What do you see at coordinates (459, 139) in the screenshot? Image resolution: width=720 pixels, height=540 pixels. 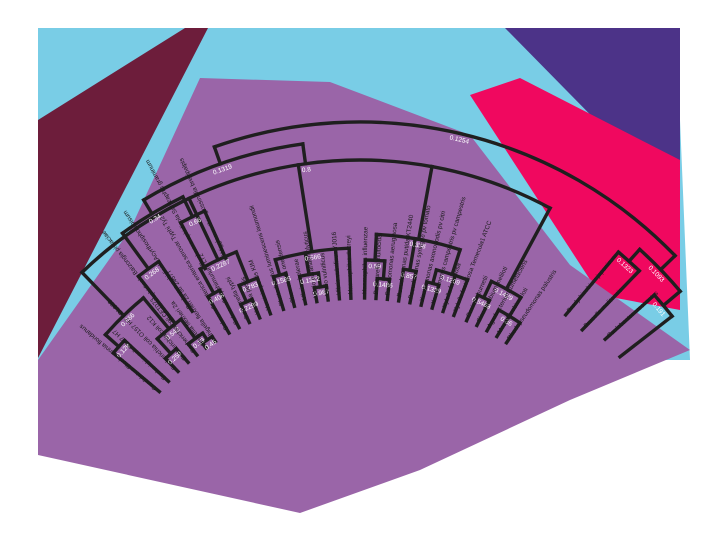 I see `node-support-label: 0.1254` at bounding box center [459, 139].